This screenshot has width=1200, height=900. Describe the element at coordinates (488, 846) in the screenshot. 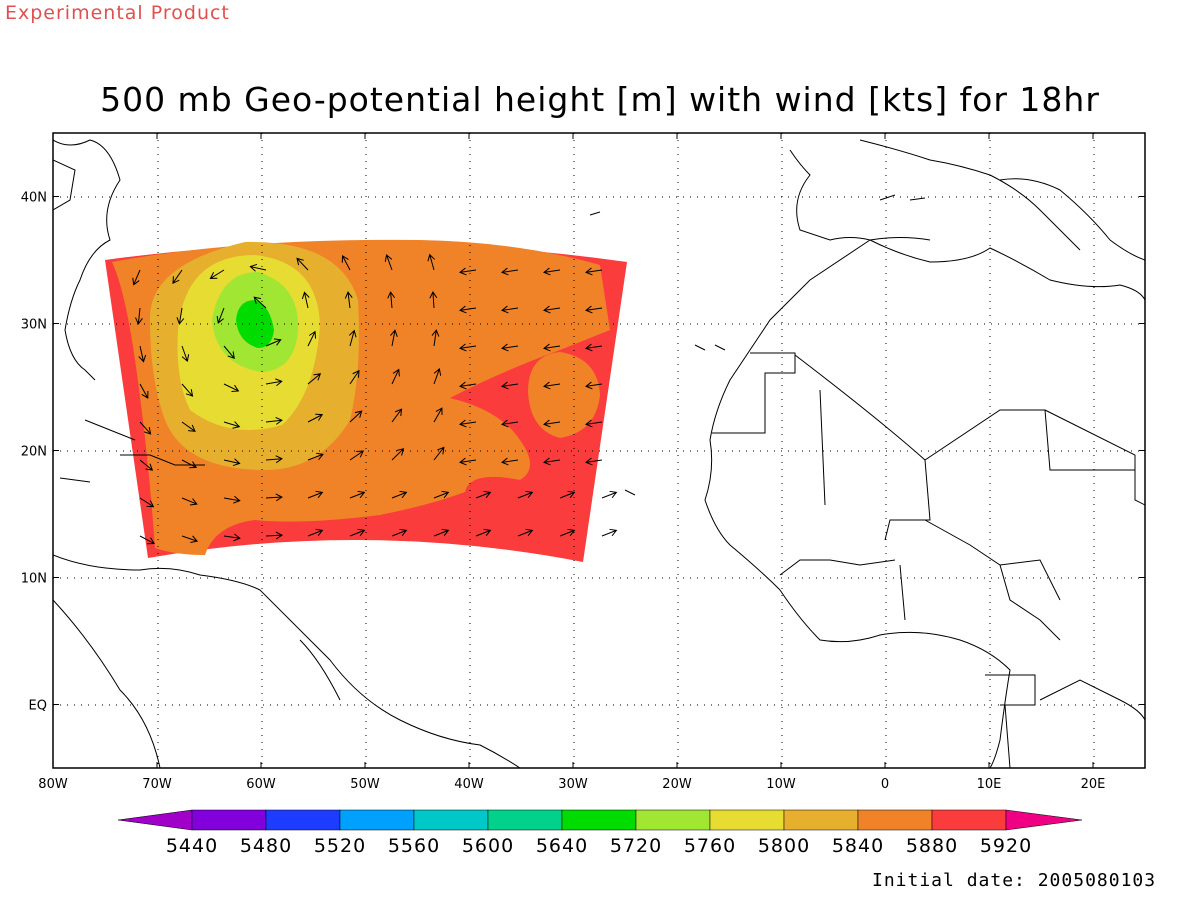

I see `colorbar-label: 5600` at that location.